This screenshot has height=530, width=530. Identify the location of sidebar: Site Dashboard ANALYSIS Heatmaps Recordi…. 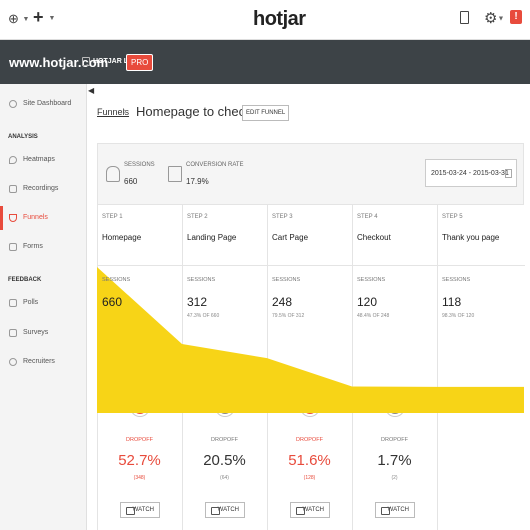
(43, 307).